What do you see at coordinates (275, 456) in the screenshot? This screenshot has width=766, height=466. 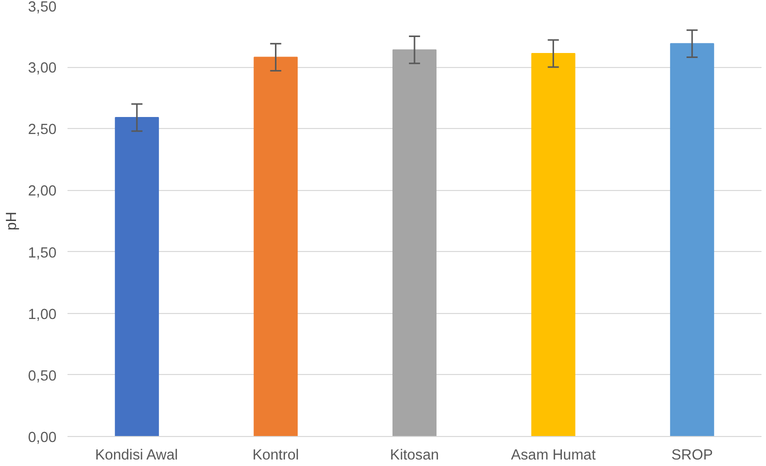 I see `x-tick-label: Kontrol` at bounding box center [275, 456].